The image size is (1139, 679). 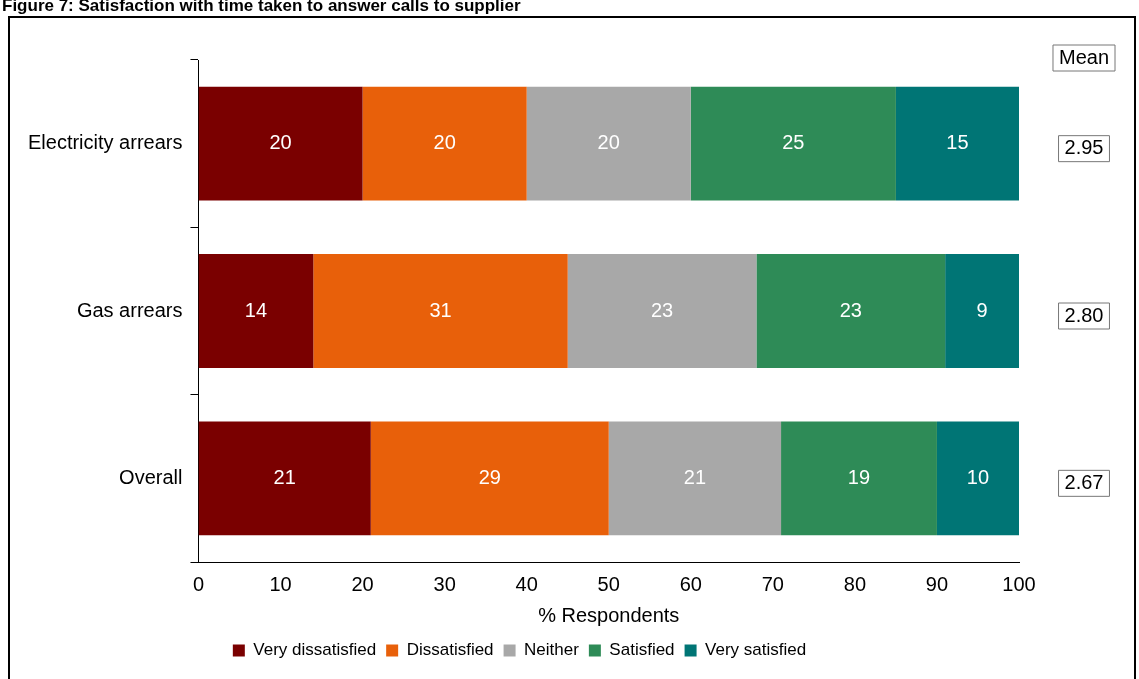 I want to click on legend-label: Very satisfied, so click(x=756, y=650).